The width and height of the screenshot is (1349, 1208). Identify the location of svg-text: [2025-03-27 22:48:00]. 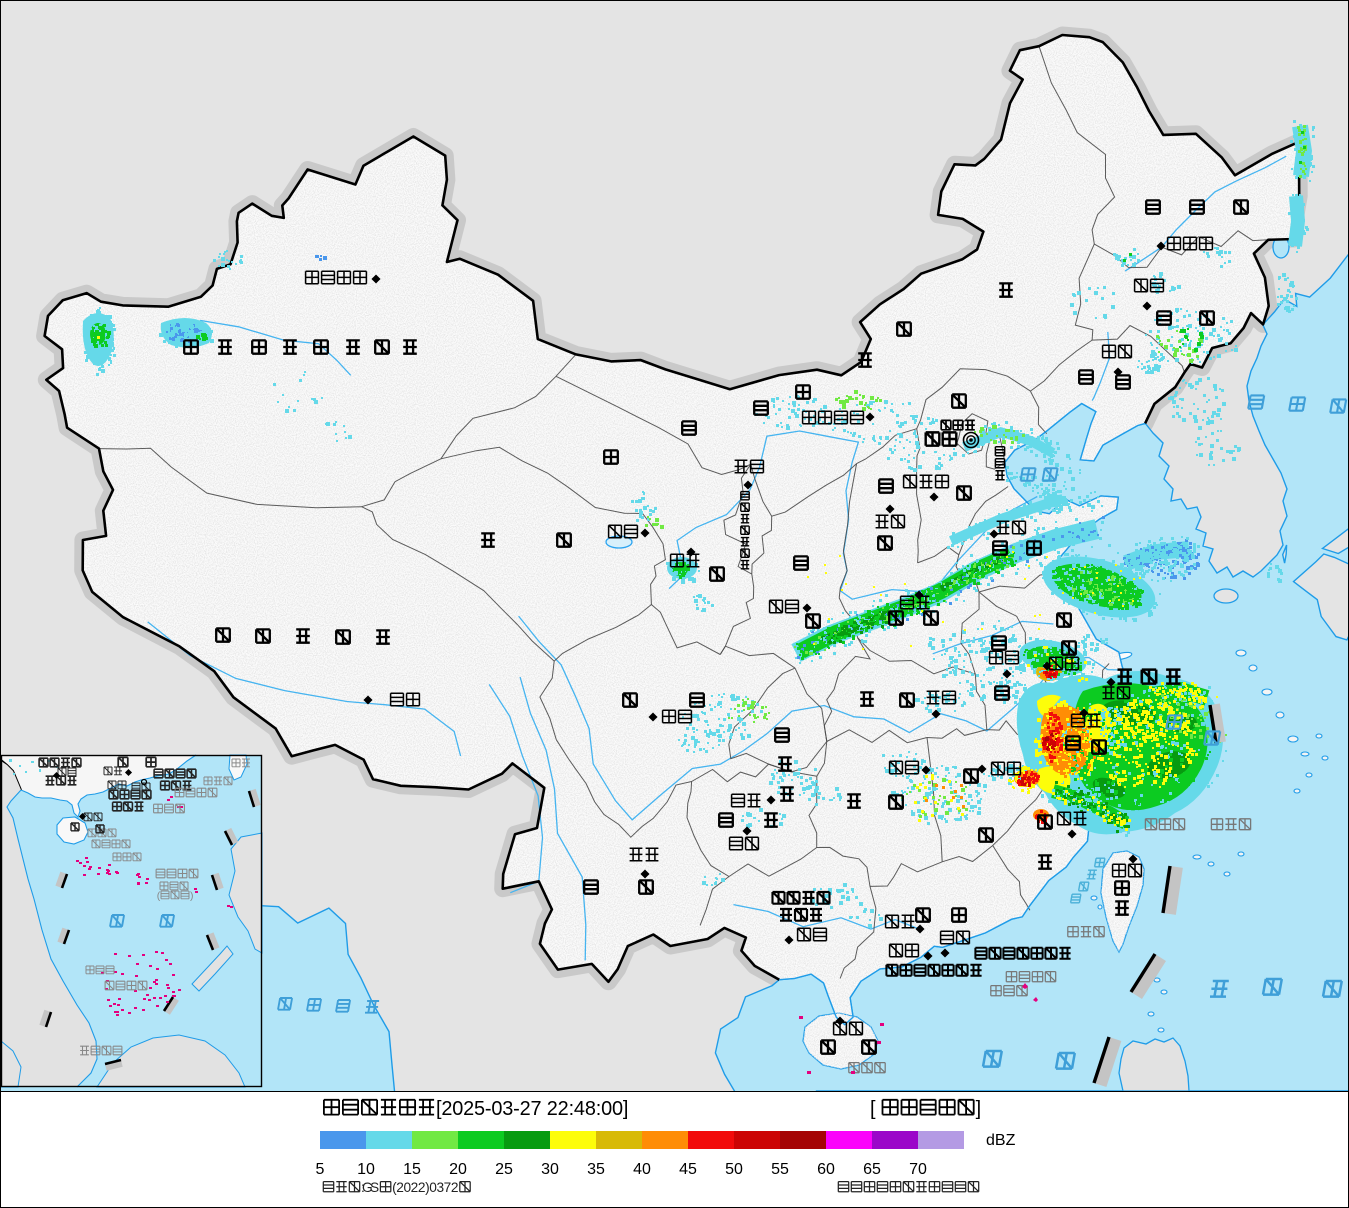
(532, 1109).